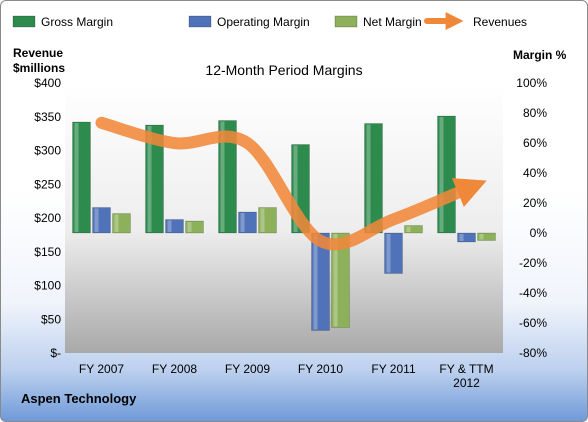 This screenshot has height=422, width=588. I want to click on right-tick-label: 100%, so click(531, 83).